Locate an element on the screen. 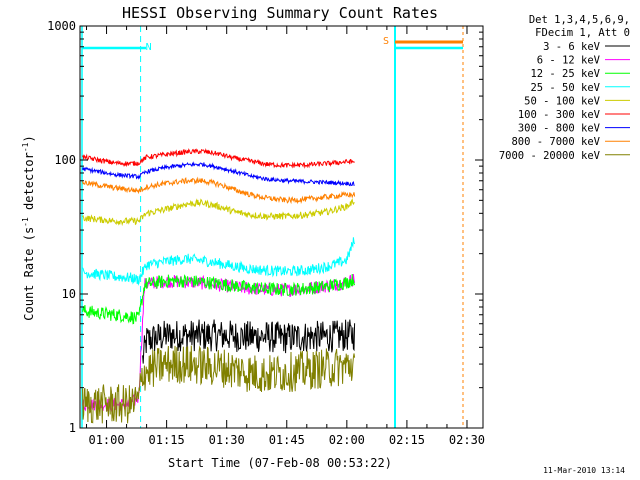  legend-header-line1: Det 1,3,4,5,6,9, is located at coordinates (579, 20).